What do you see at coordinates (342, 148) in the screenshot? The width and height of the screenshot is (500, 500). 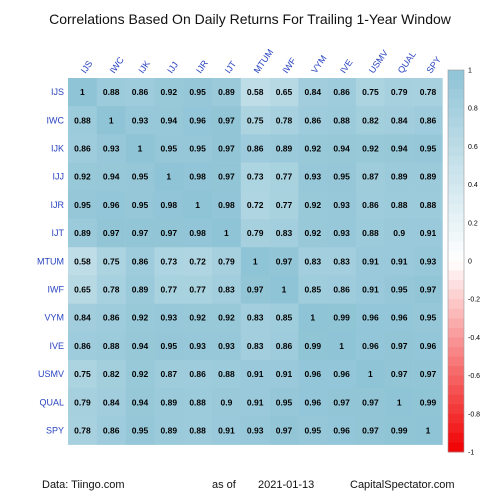 I see `heatmap-cell-IJK-IVE` at bounding box center [342, 148].